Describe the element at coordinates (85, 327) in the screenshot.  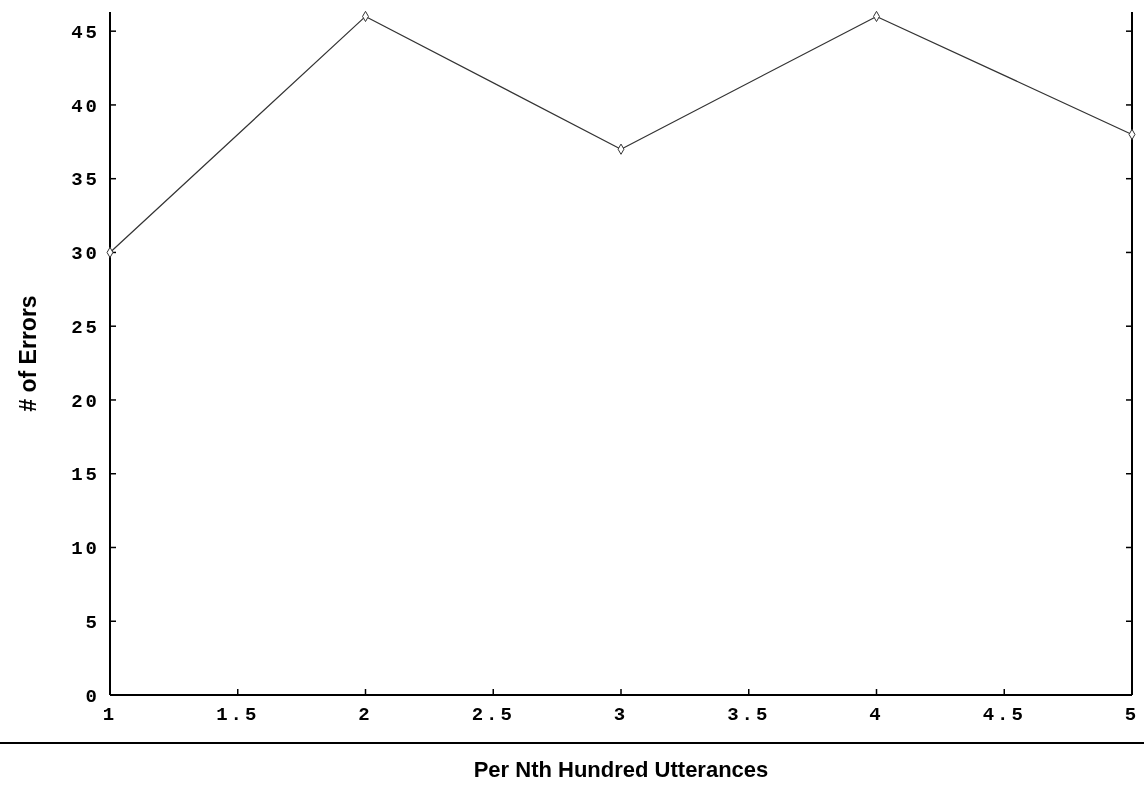
I see `y-tick-label: 25` at that location.